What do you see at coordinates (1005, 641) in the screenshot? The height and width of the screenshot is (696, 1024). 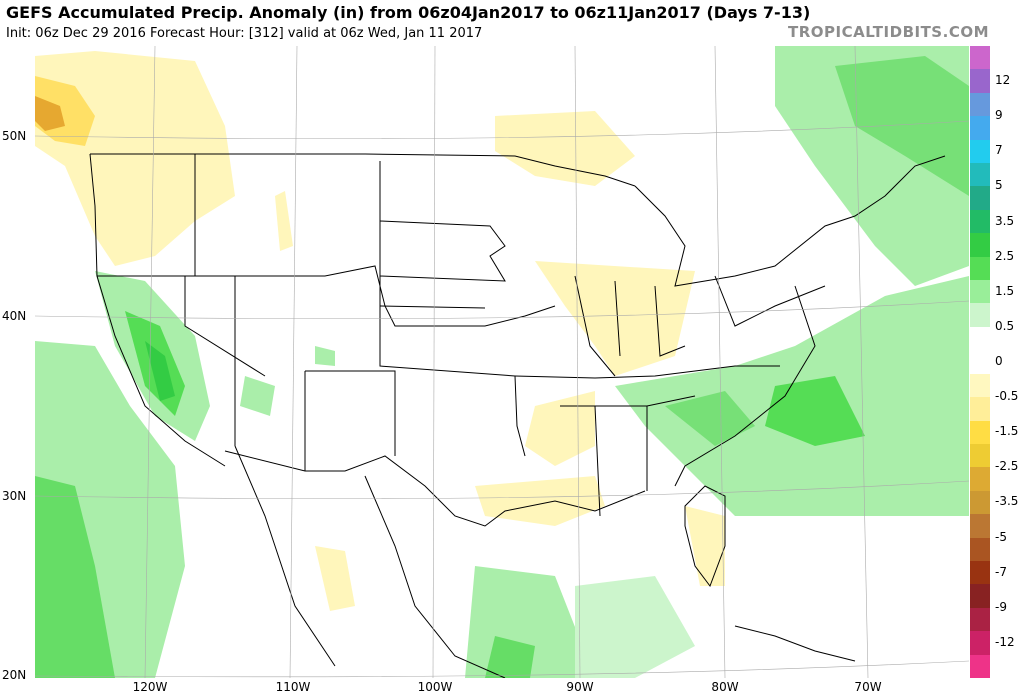 I see `colorbar-label: -12` at bounding box center [1005, 641].